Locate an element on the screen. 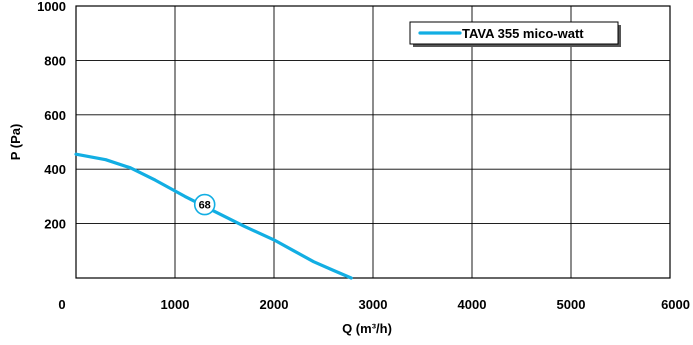 The height and width of the screenshot is (345, 693). annotation-label: 68 is located at coordinates (205, 206).